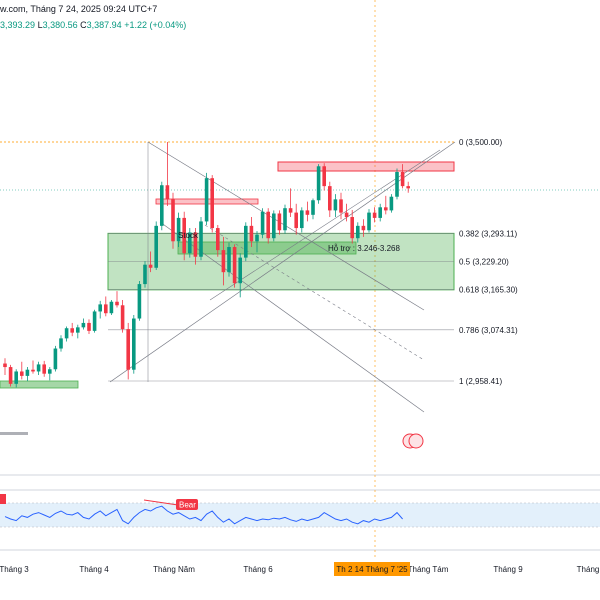  I want to click on rsi-line, so click(203, 515).